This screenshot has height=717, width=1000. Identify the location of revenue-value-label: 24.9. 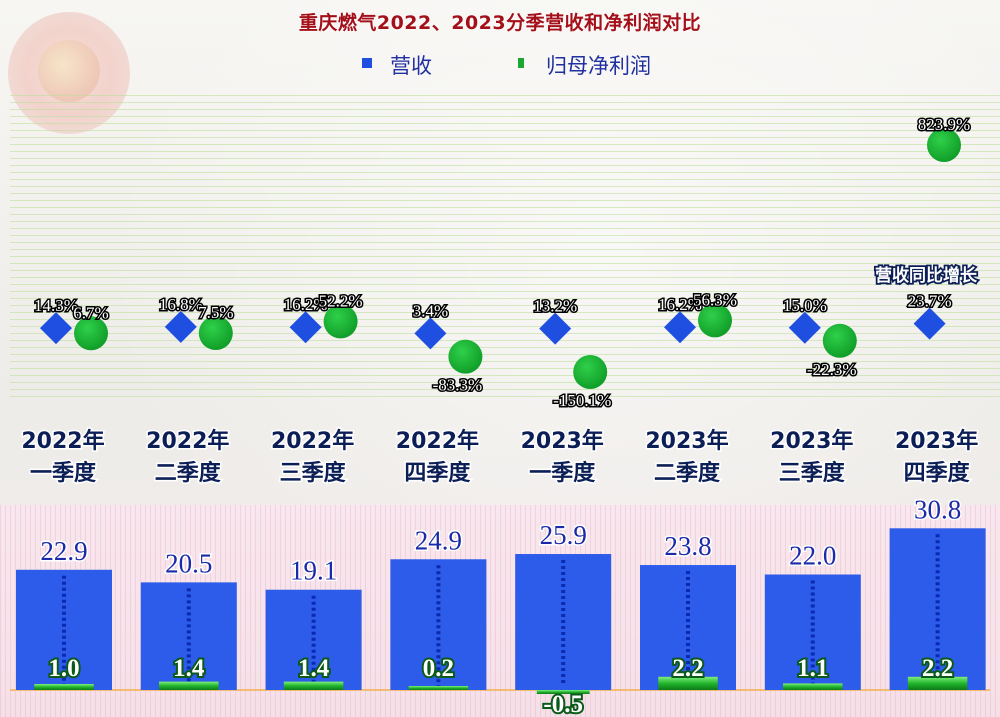
(438, 540).